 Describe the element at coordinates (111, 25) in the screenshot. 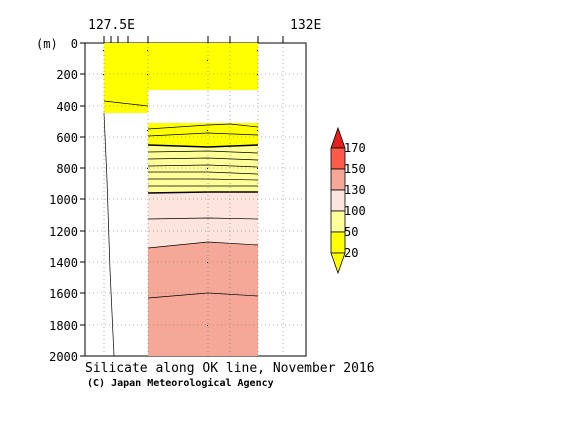

I see `x-tick-label: 127.5E` at that location.